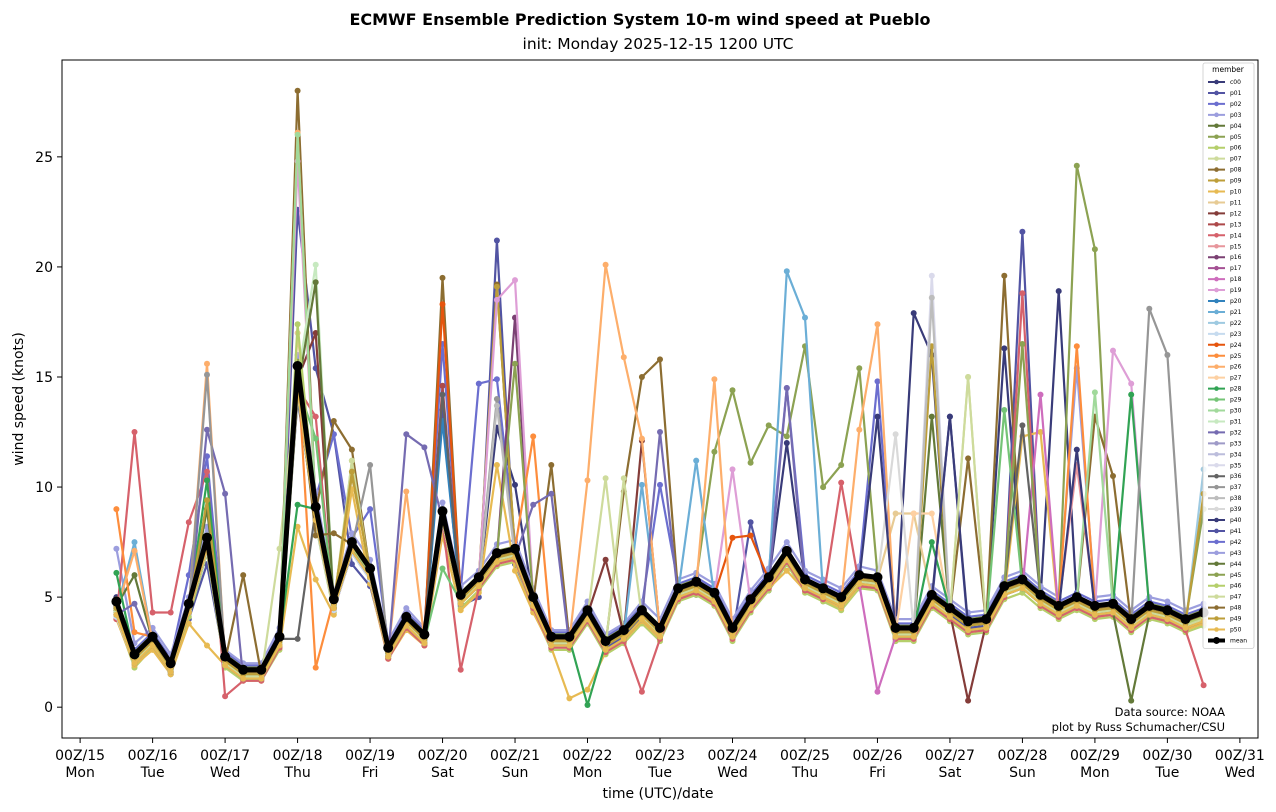  Describe the element at coordinates (1225, 323) in the screenshot. I see `legend-entry: p22` at that location.